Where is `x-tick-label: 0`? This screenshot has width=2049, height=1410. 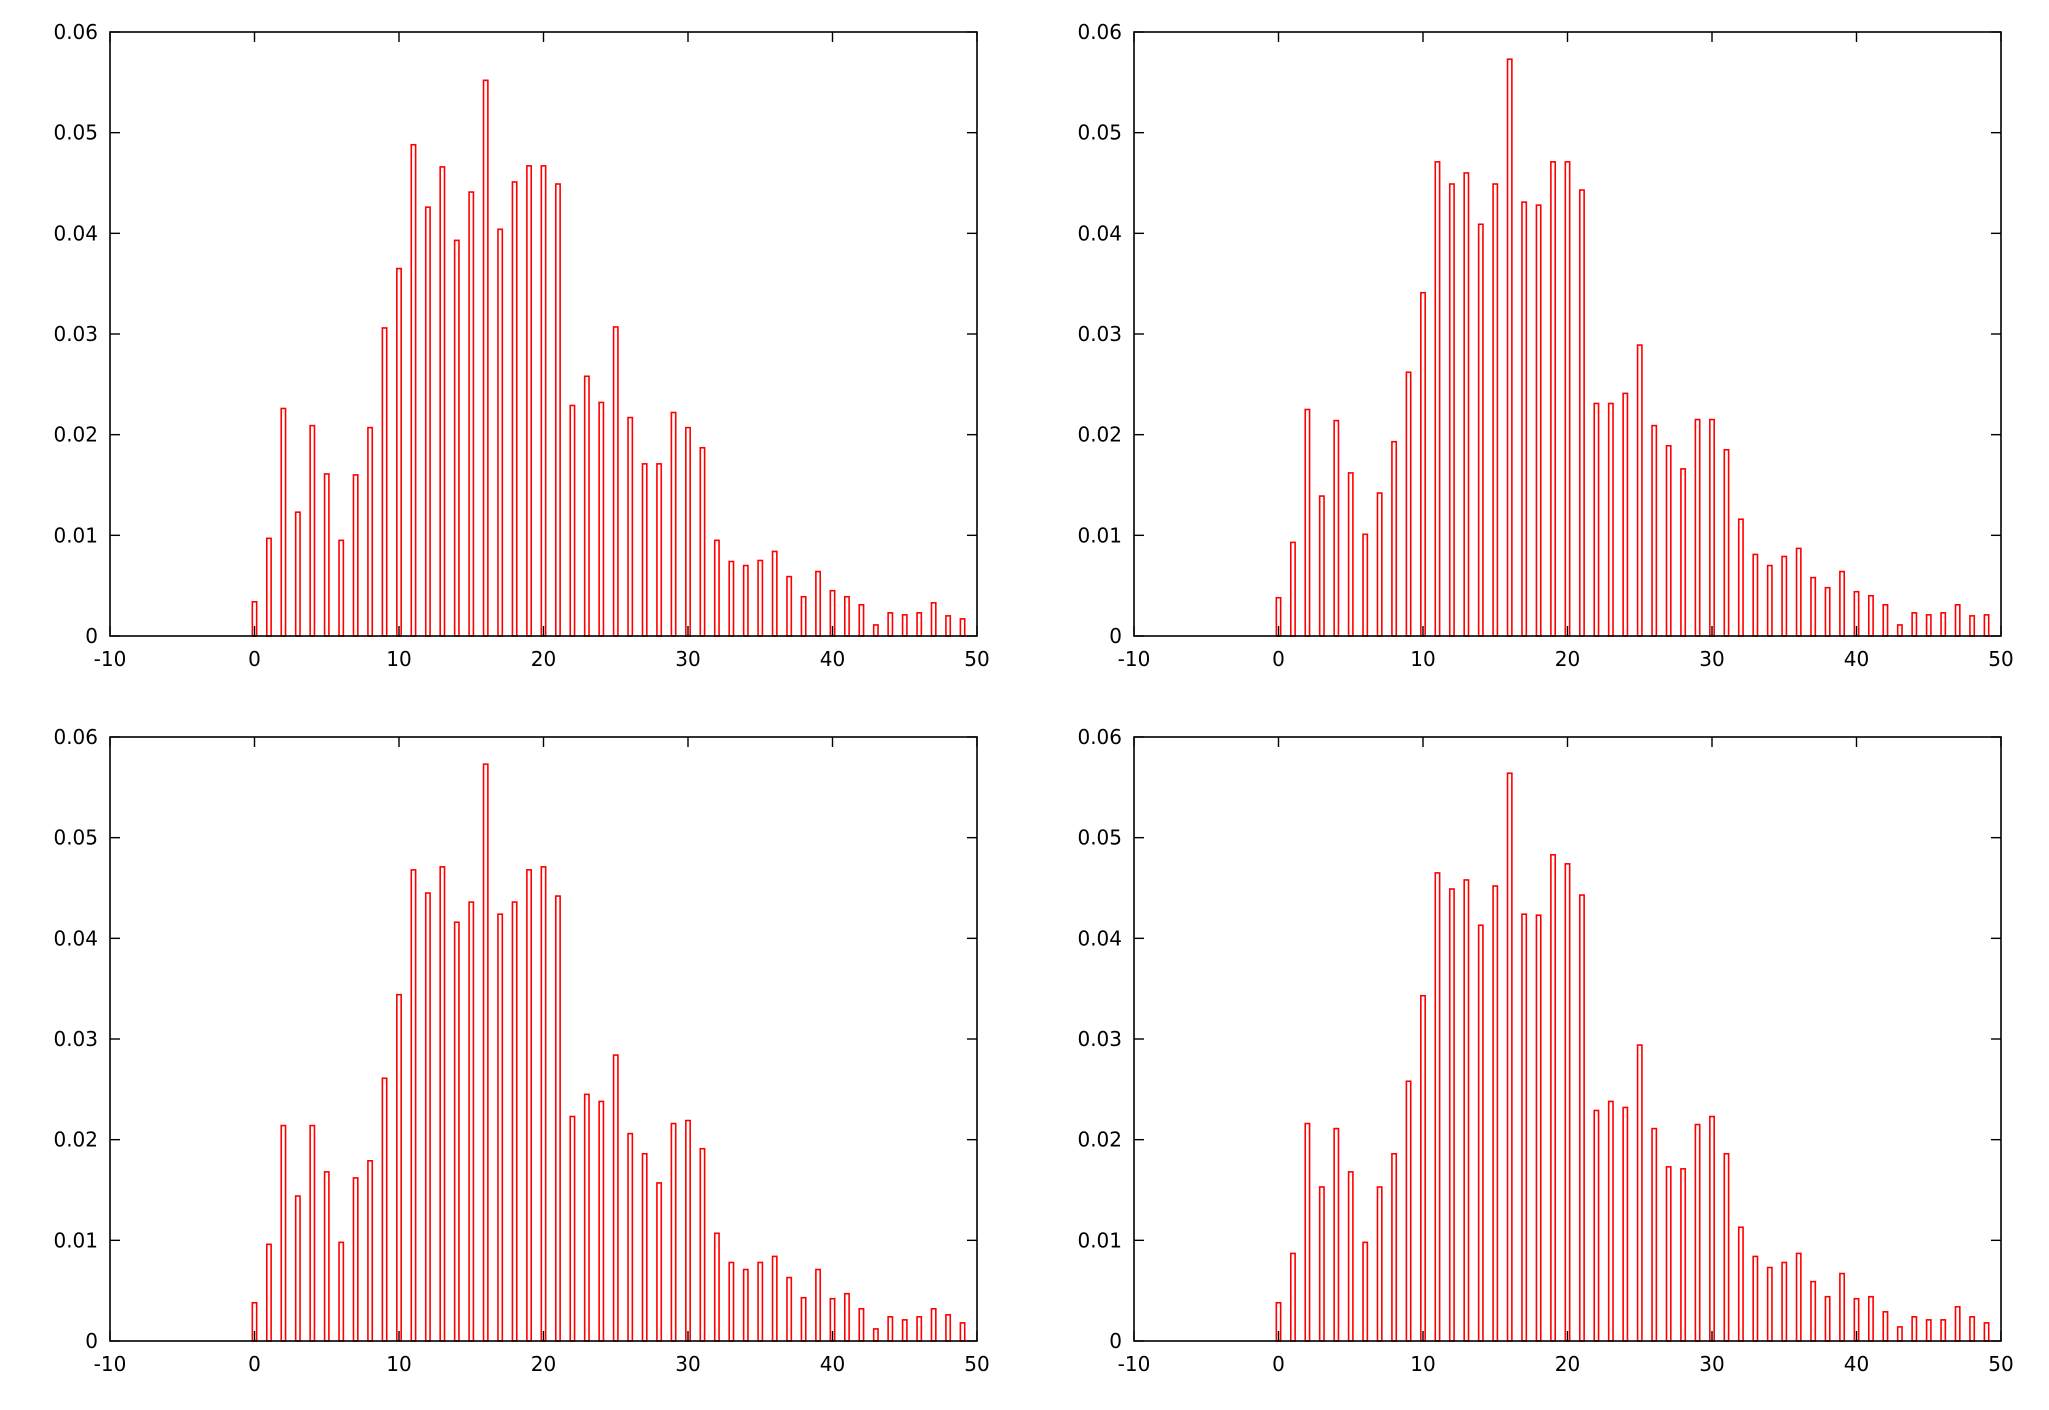 x-tick-label: 0 is located at coordinates (1278, 1364).